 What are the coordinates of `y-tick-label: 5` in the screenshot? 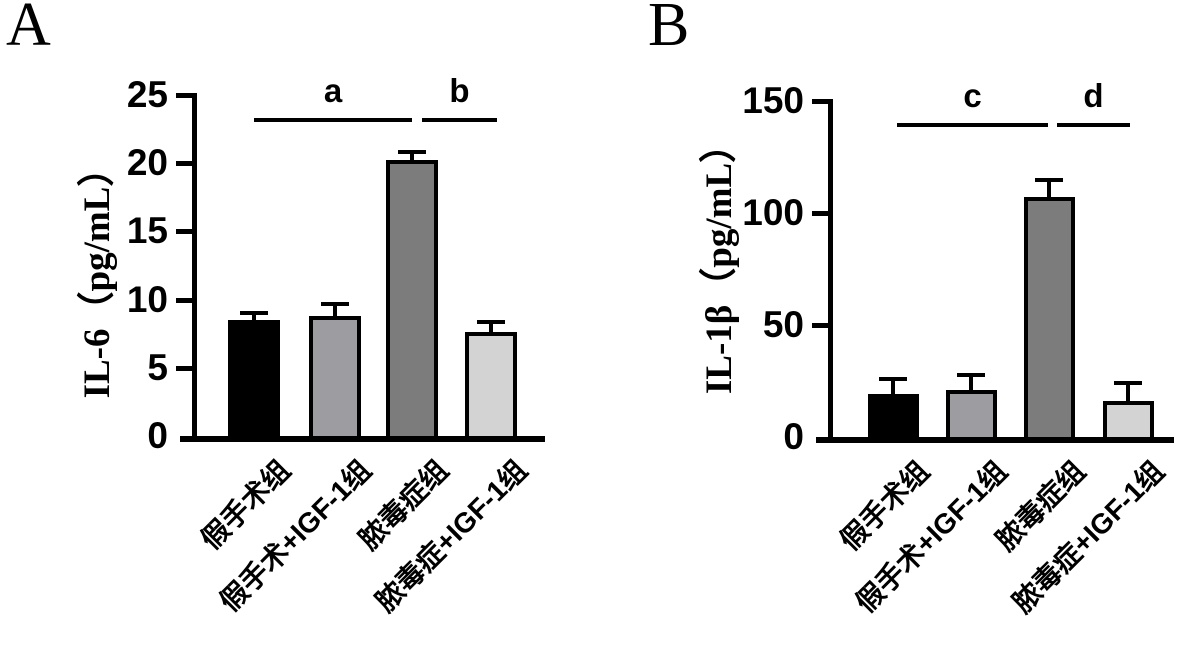 It's located at (157, 367).